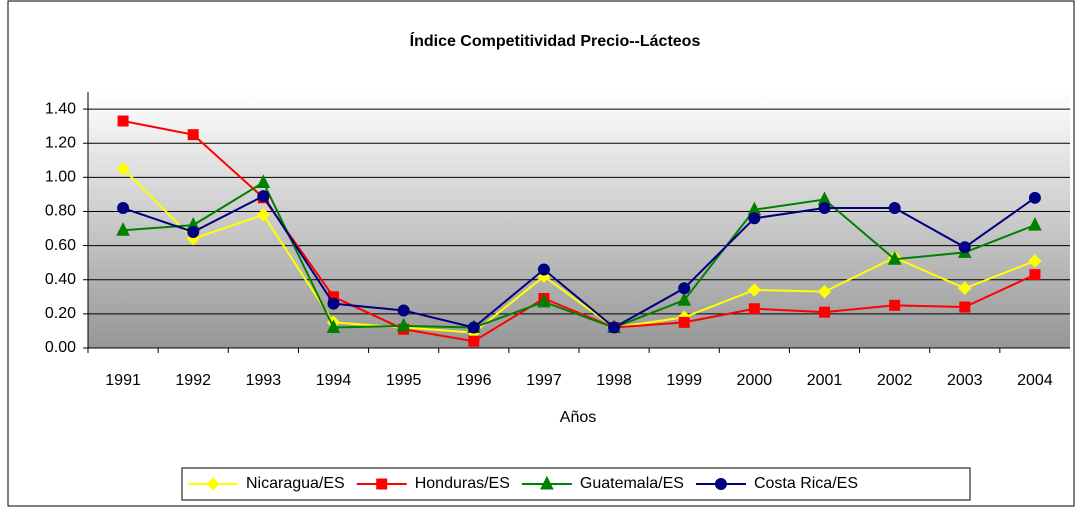  Describe the element at coordinates (334, 380) in the screenshot. I see `x-tick-label: 1994` at that location.